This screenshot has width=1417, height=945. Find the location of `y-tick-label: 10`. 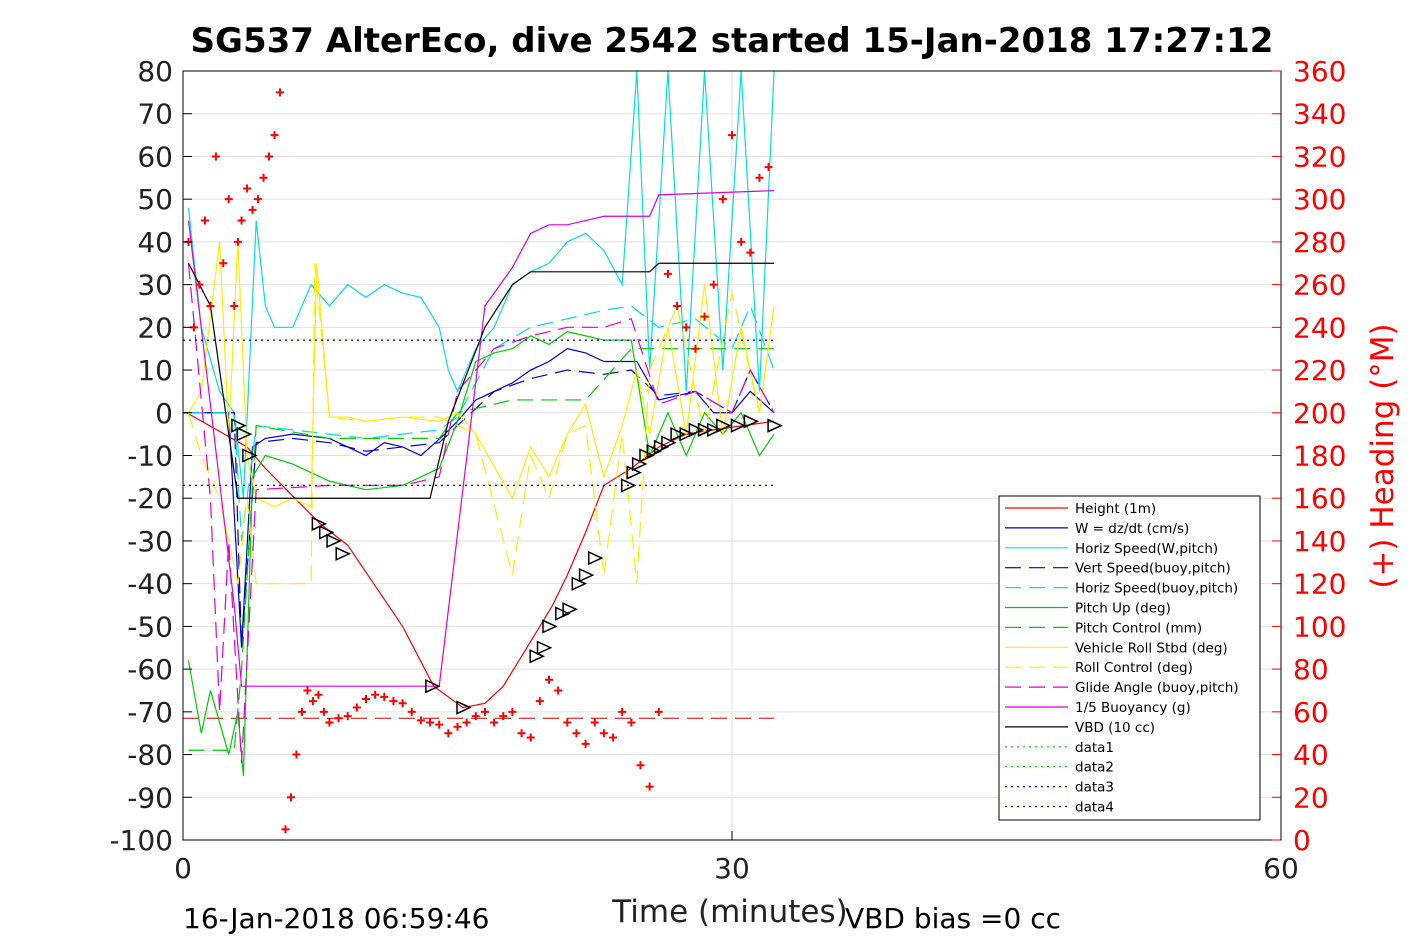

y-tick-label: 10 is located at coordinates (155, 370).